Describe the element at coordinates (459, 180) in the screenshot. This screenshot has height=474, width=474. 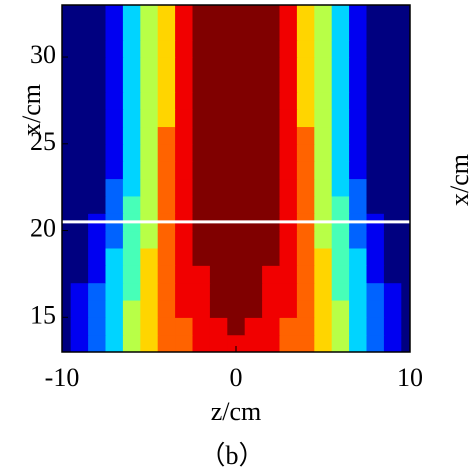
I see `side-label: x/cm` at that location.